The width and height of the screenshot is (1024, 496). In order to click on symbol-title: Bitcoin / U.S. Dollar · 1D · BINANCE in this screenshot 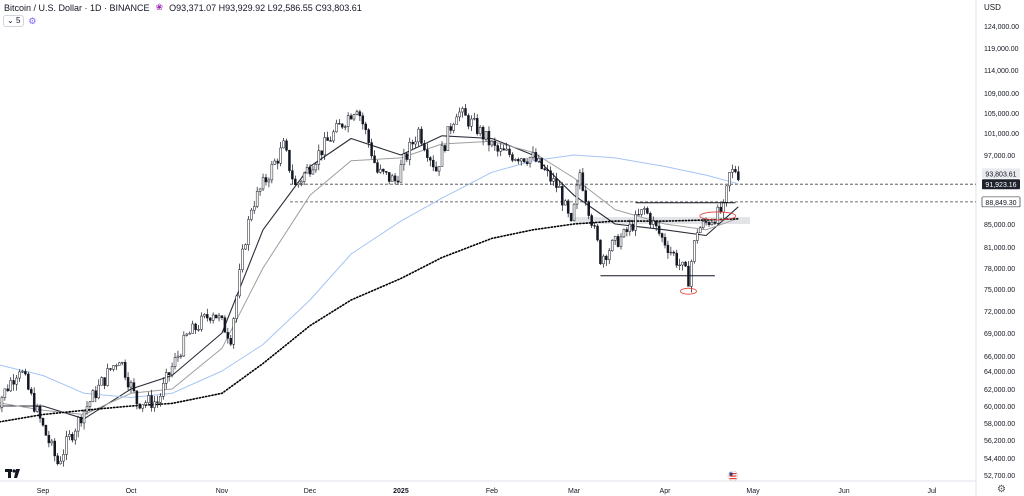, I will do `click(77, 7)`.